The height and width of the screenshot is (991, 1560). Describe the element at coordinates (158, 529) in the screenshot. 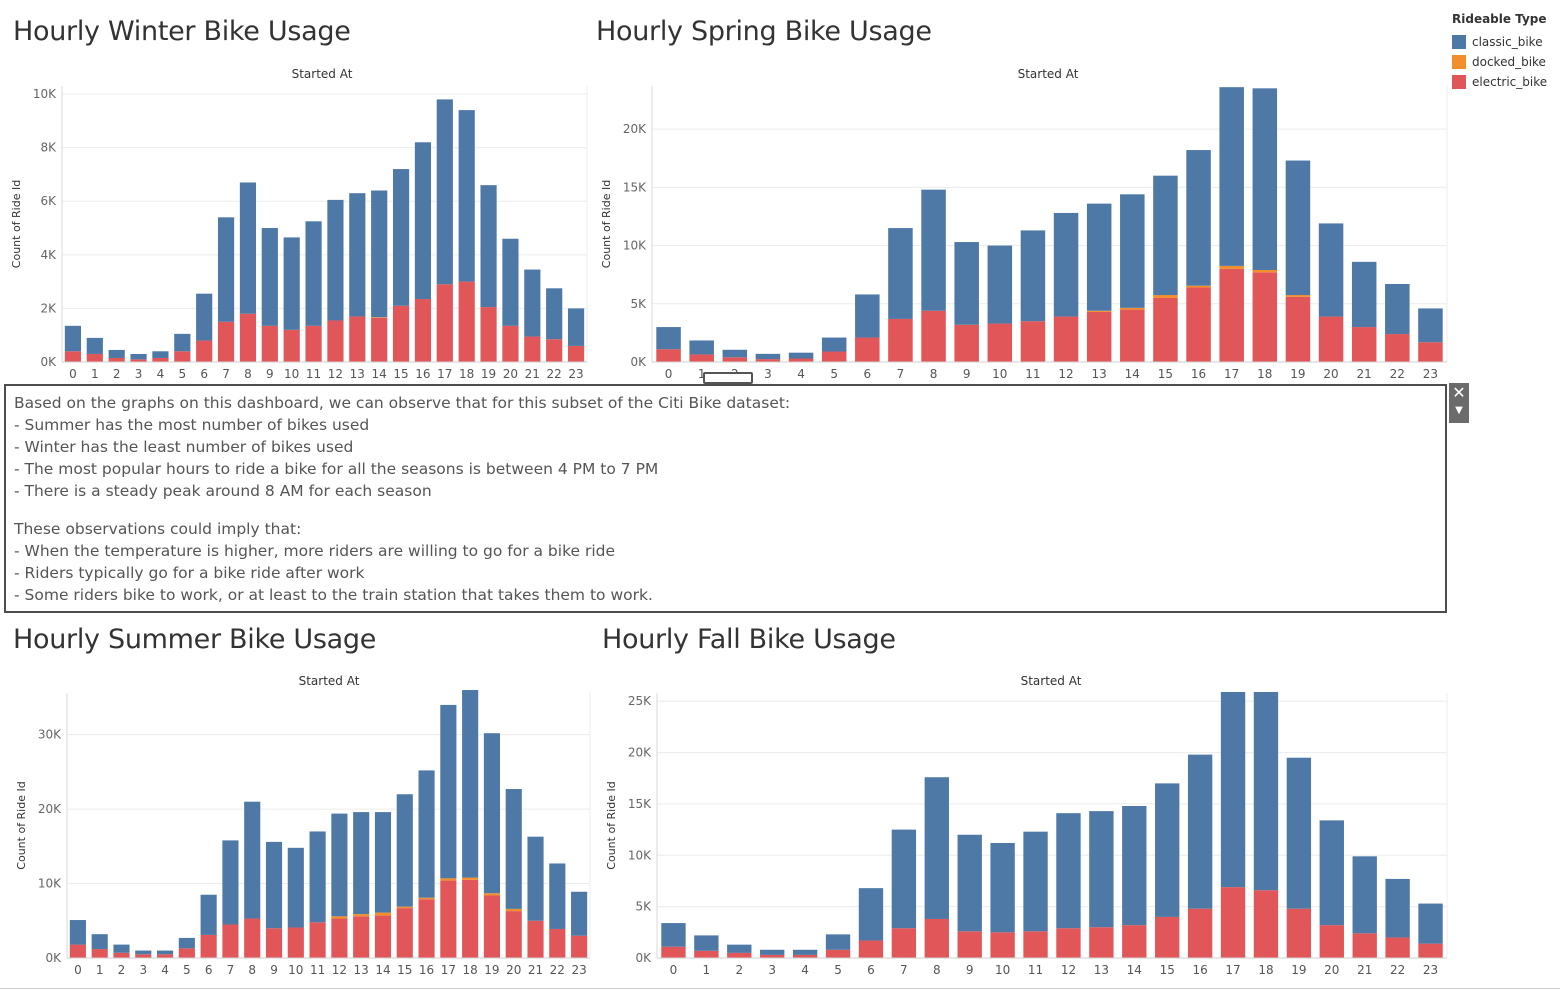

I see `implications-intro: These observations could imply that:` at that location.